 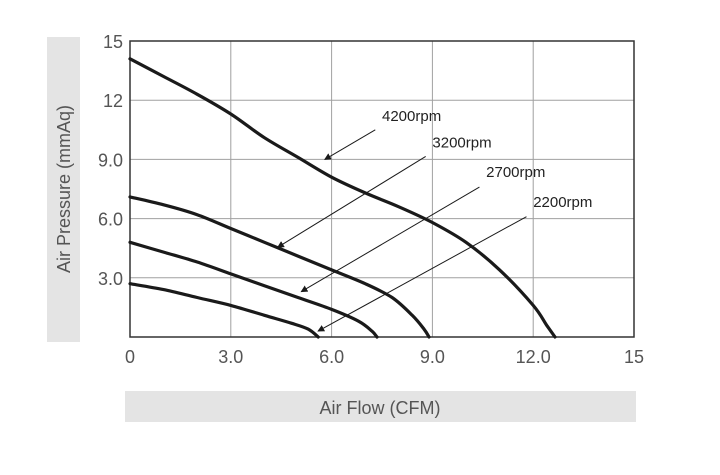 I want to click on x-tick-label: 0, so click(x=130, y=357).